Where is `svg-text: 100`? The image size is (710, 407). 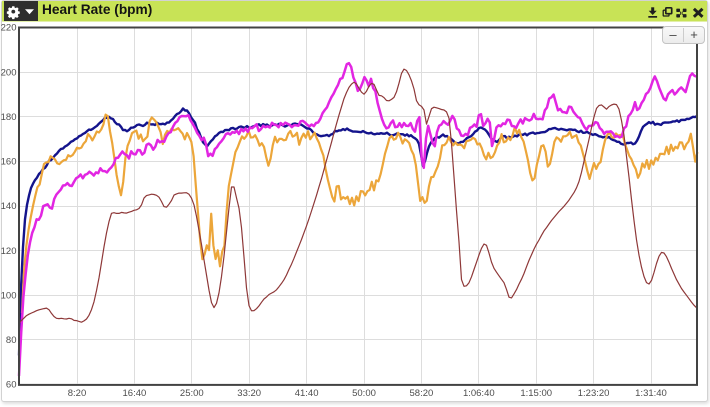
svg-text: 100 is located at coordinates (9, 295).